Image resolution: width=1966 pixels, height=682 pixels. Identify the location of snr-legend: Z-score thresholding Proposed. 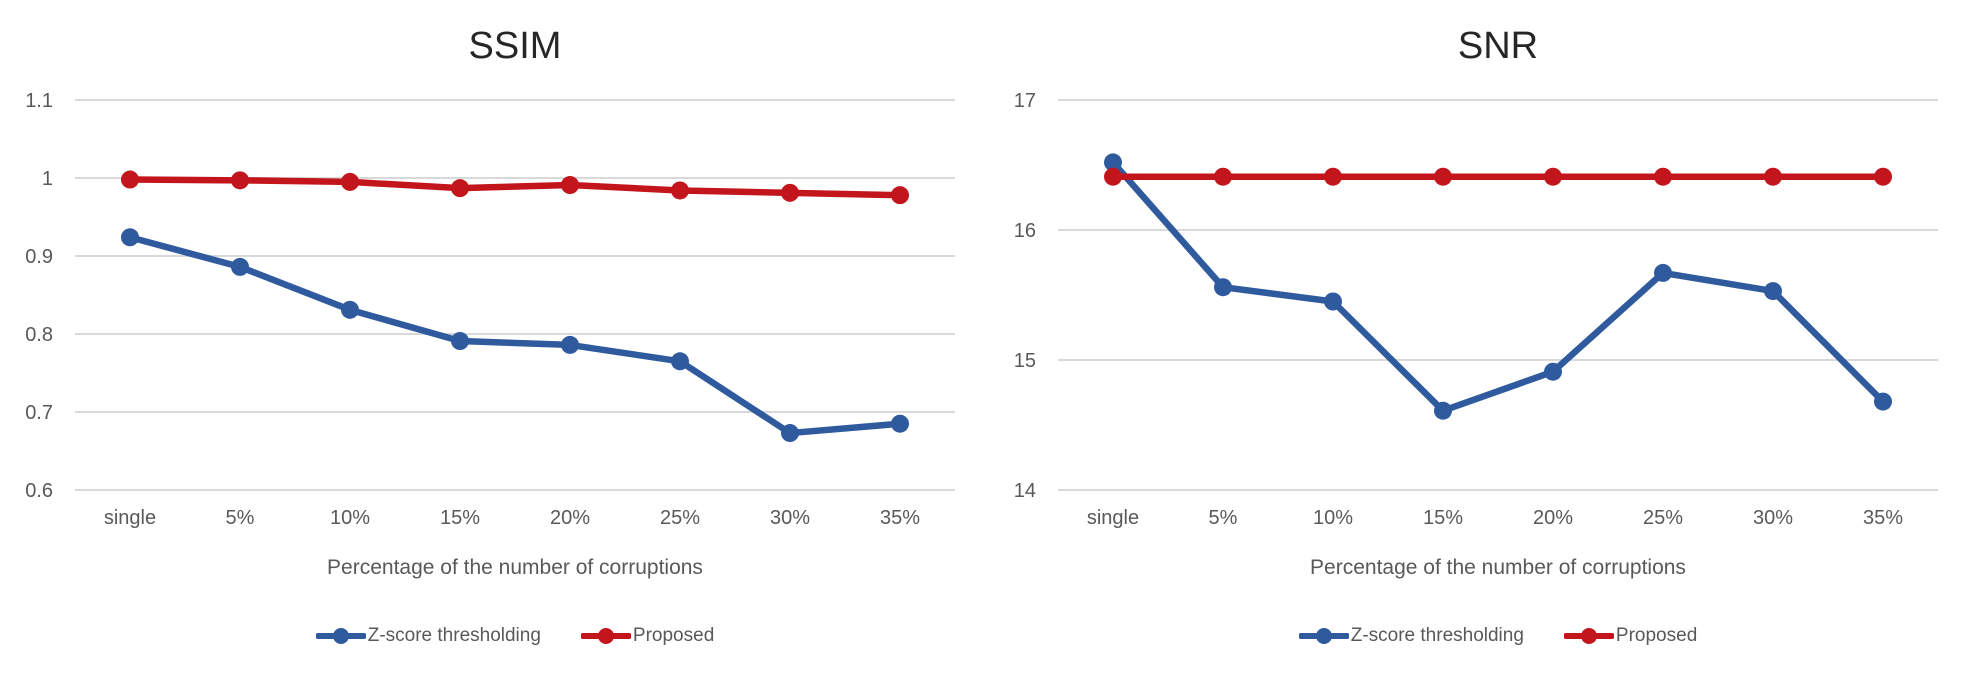
(1498, 636).